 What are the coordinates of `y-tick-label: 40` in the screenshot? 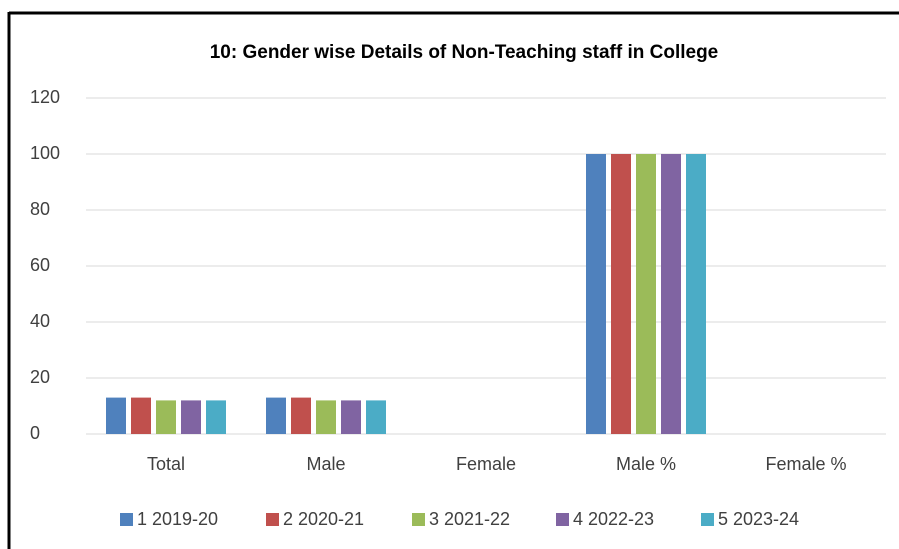 It's located at (40, 321).